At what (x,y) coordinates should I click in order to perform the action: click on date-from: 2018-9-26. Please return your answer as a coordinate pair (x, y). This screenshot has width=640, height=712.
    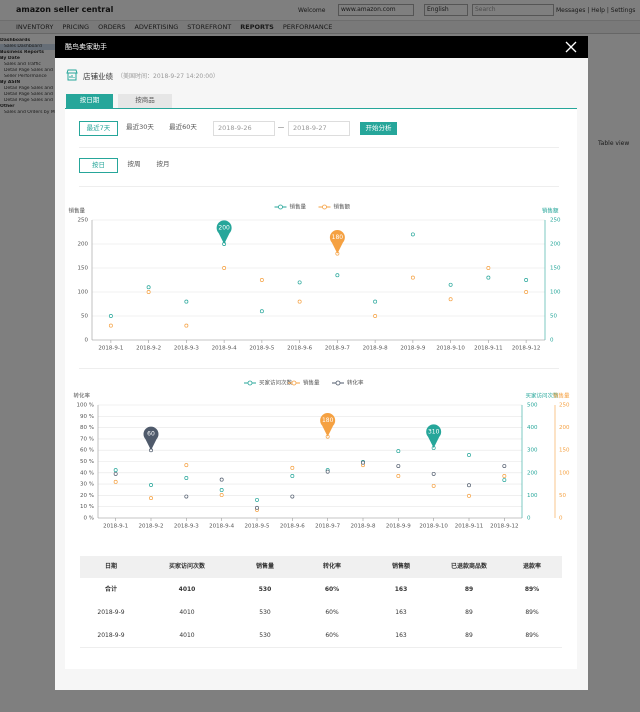
    Looking at the image, I should click on (244, 128).